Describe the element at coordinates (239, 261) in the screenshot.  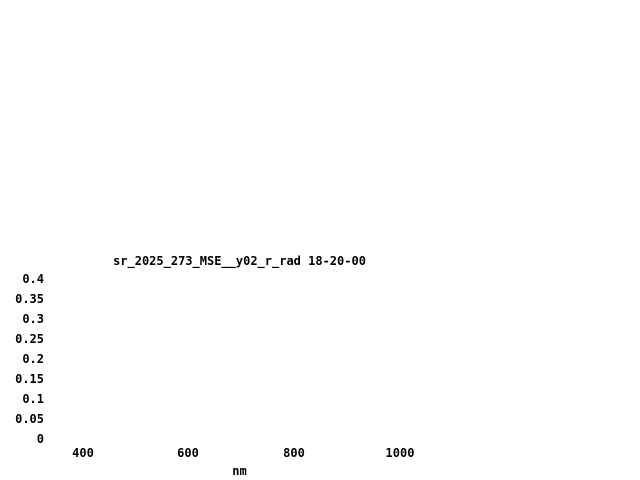
I see `chart-title: sr_2025_273_MSE__y02_r_rad 18-20-00` at that location.